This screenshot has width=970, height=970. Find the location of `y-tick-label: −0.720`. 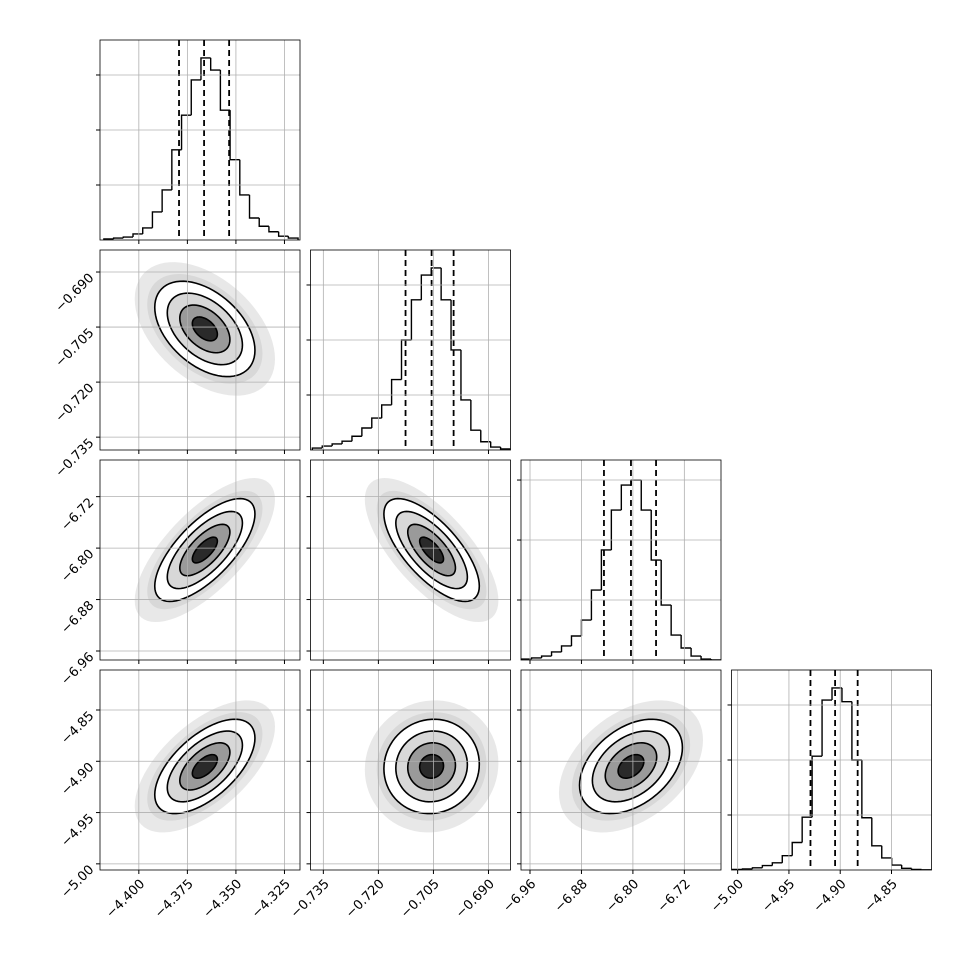

y-tick-label: −0.720 is located at coordinates (75, 403).